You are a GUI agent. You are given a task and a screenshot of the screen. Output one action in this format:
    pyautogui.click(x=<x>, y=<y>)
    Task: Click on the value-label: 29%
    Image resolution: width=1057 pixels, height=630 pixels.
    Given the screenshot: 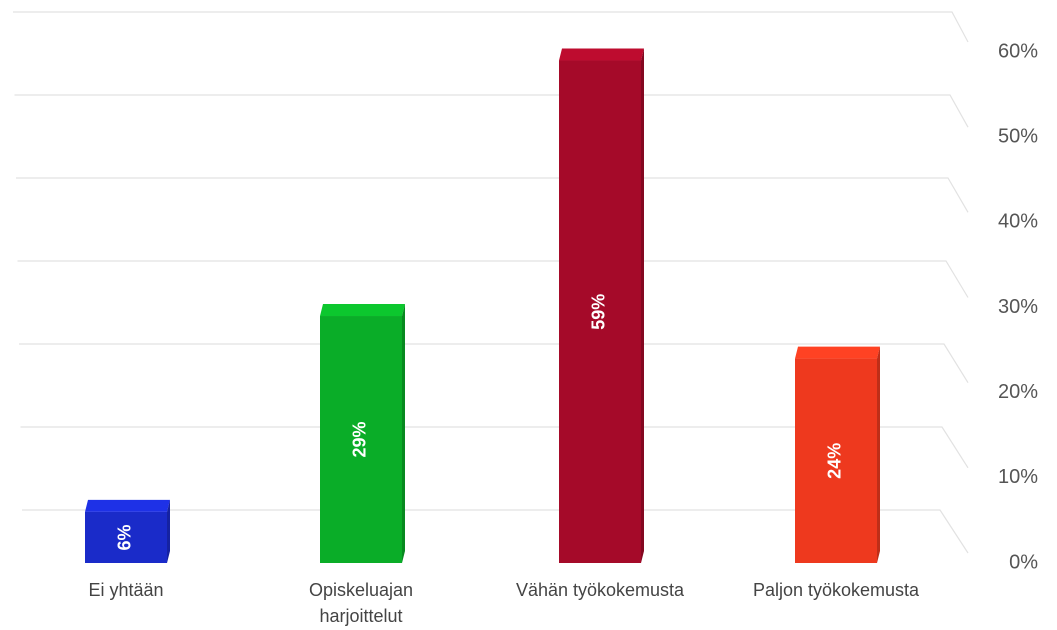 What is the action you would take?
    pyautogui.click(x=360, y=439)
    